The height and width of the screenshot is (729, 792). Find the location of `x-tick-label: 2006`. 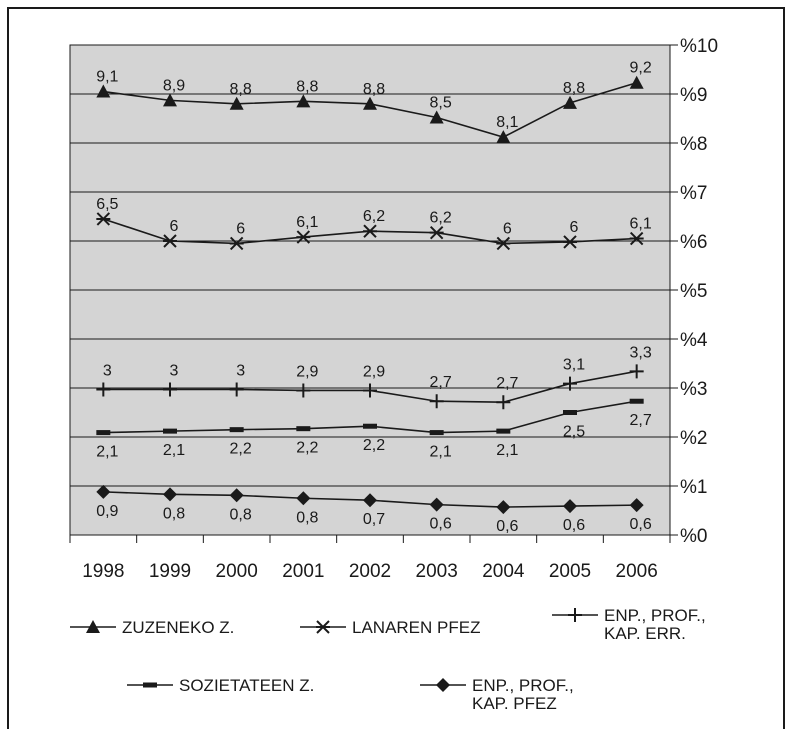

x-tick-label: 2006 is located at coordinates (637, 571).